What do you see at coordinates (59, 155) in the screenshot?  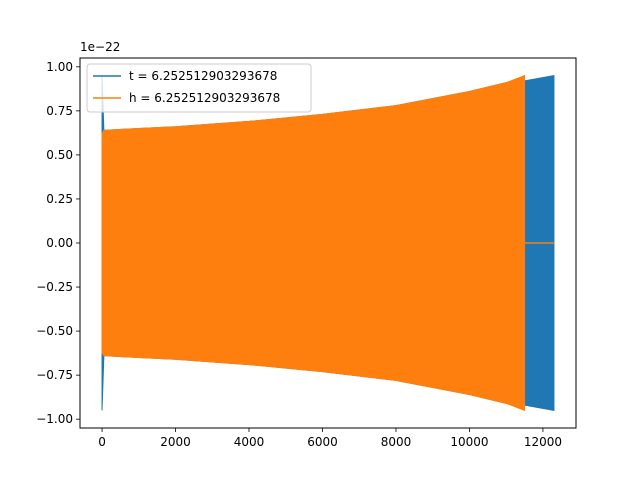 I see `y-tick-label: 0.50` at bounding box center [59, 155].